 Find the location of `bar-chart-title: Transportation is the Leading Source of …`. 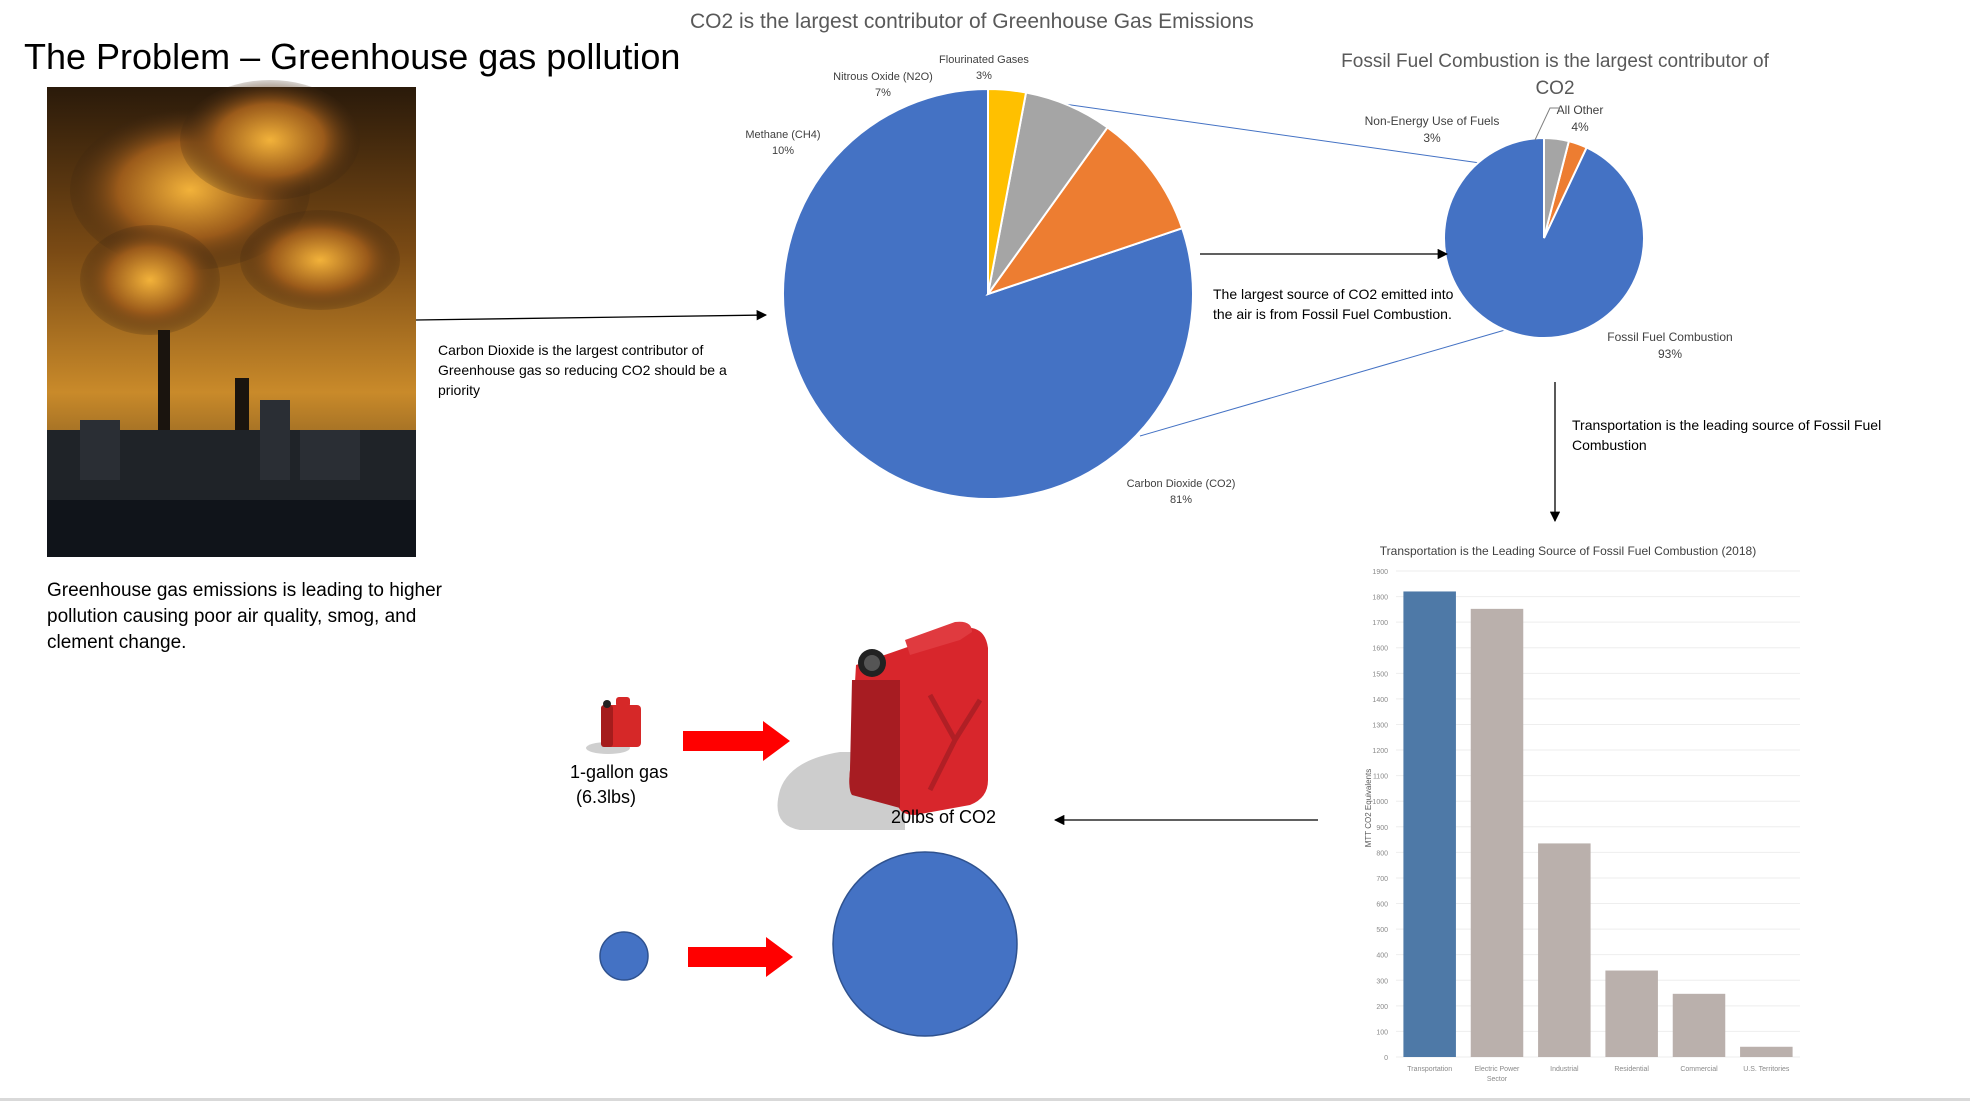

bar-chart-title: Transportation is the Leading Source of … is located at coordinates (1568, 551).